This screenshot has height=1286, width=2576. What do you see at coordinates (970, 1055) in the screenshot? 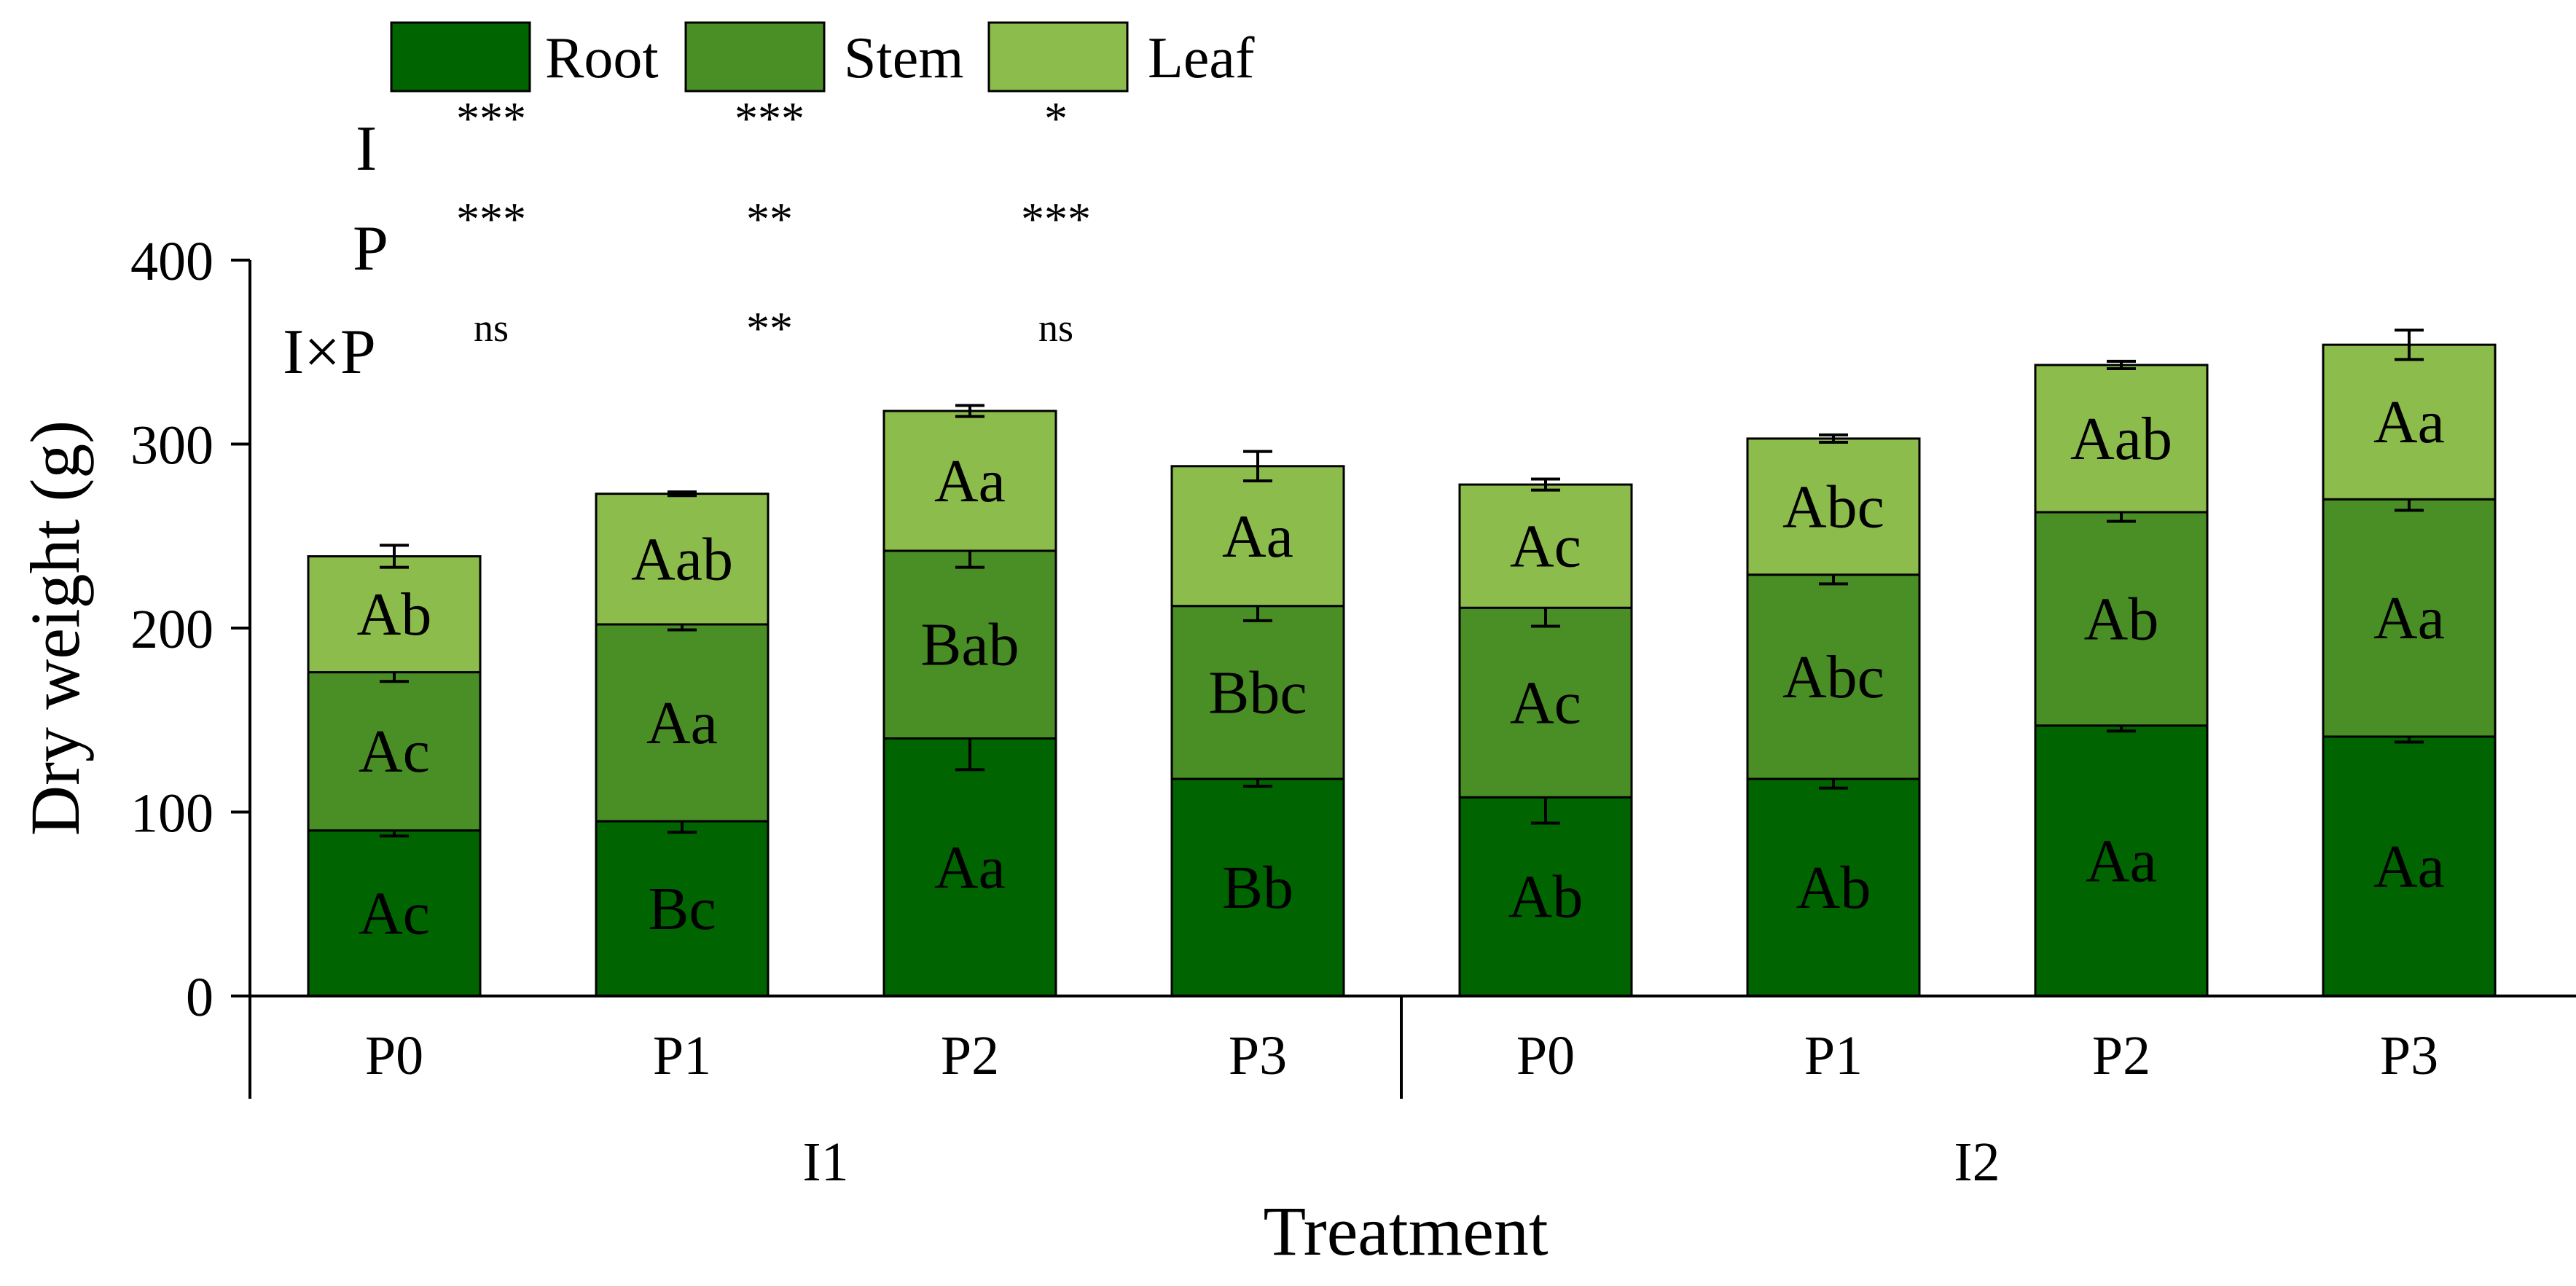
I see `x-tick-label-3: P2` at bounding box center [970, 1055].